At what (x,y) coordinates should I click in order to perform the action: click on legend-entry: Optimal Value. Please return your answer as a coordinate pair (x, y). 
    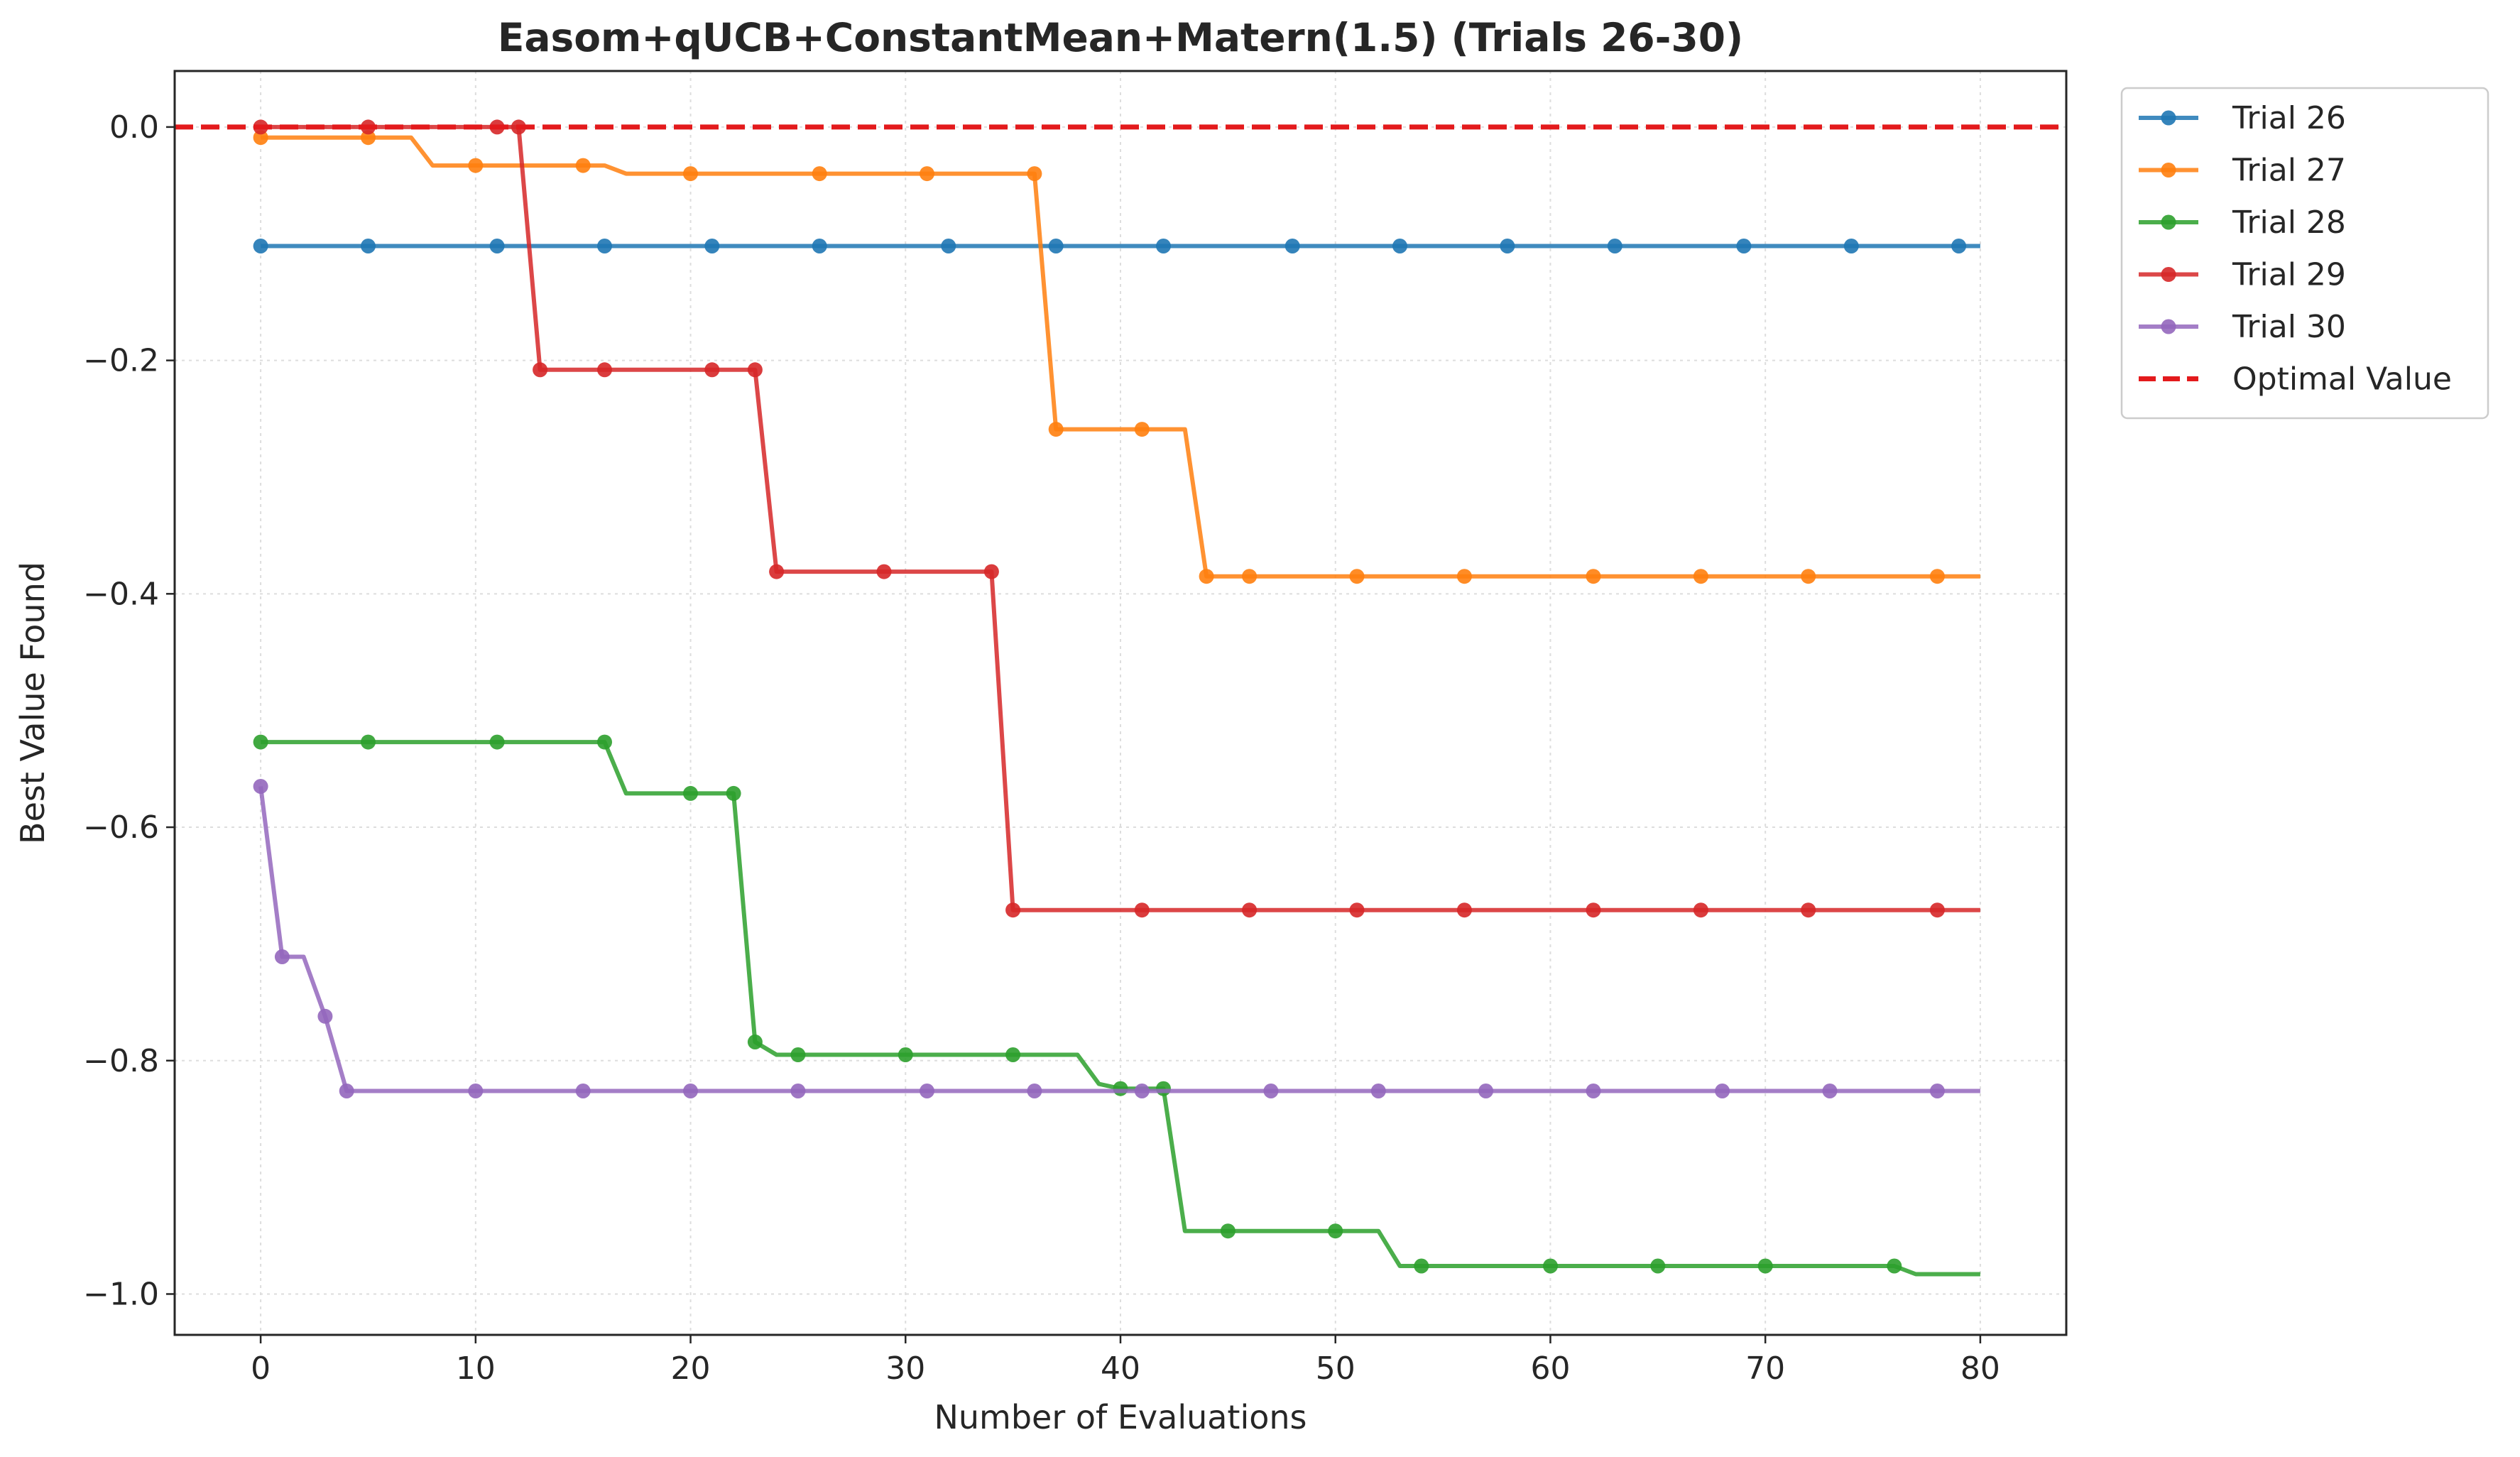
    Looking at the image, I should click on (2295, 379).